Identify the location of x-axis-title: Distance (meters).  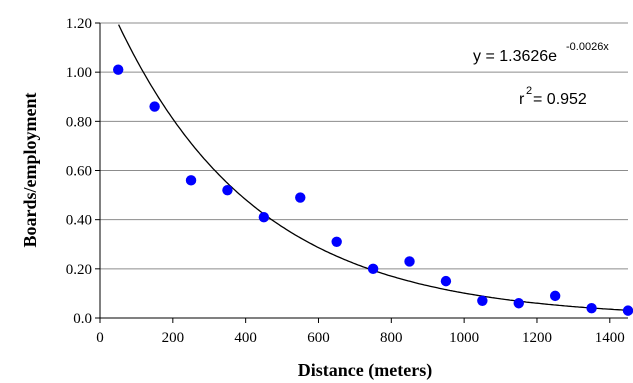
(365, 370).